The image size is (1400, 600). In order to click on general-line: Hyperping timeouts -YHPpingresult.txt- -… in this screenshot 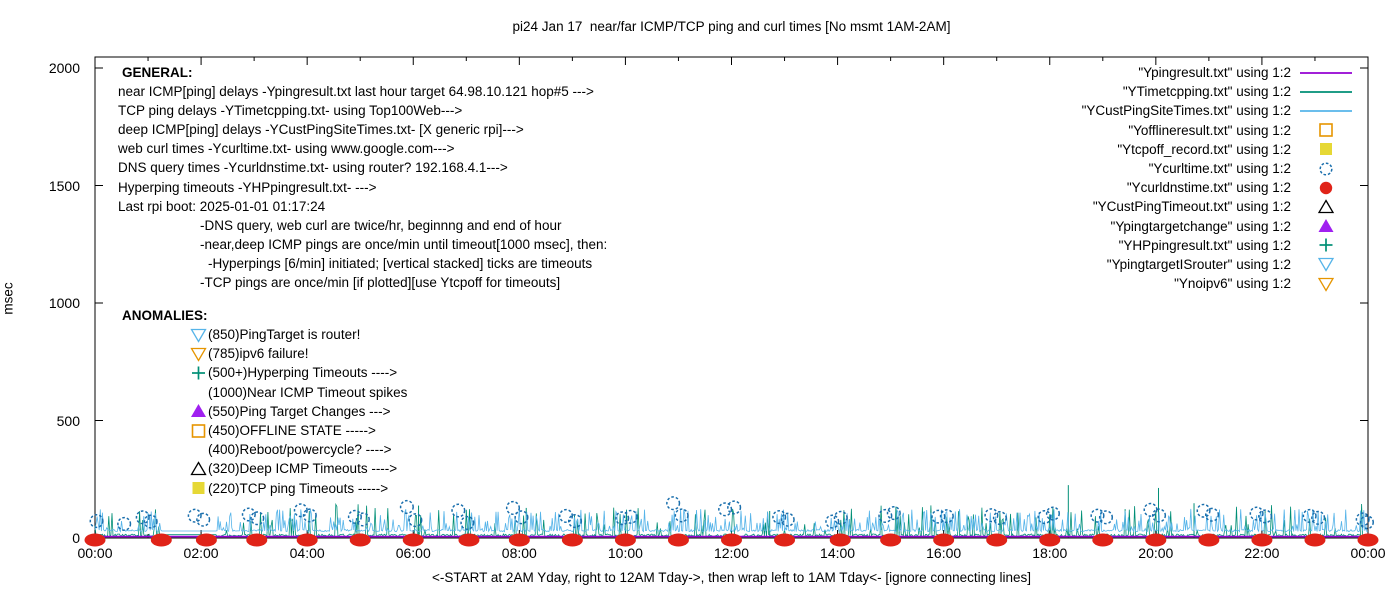, I will do `click(247, 187)`.